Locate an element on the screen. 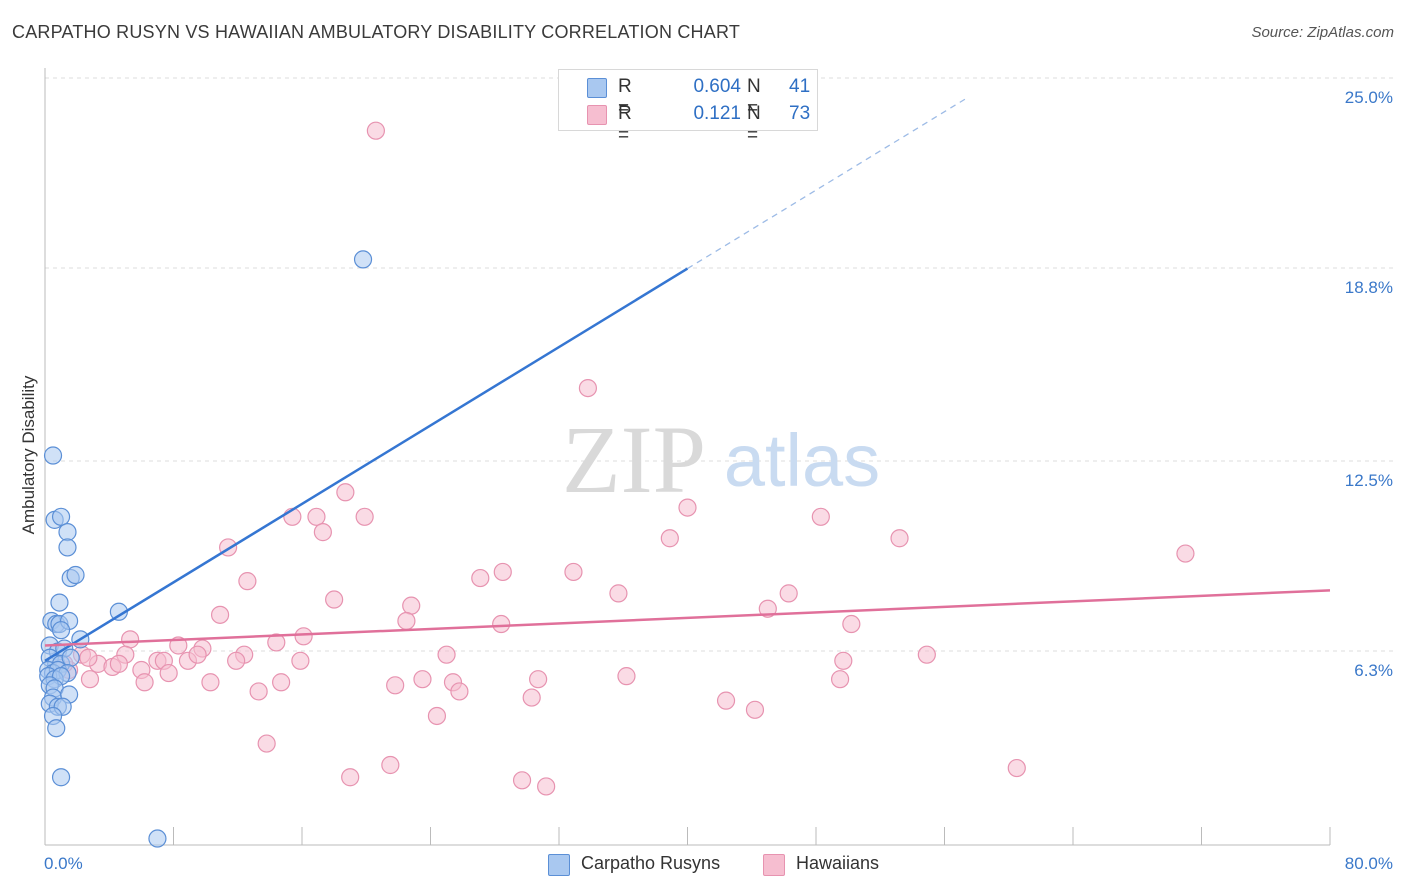 The height and width of the screenshot is (892, 1406). legend-n-value: 41 is located at coordinates (800, 86).